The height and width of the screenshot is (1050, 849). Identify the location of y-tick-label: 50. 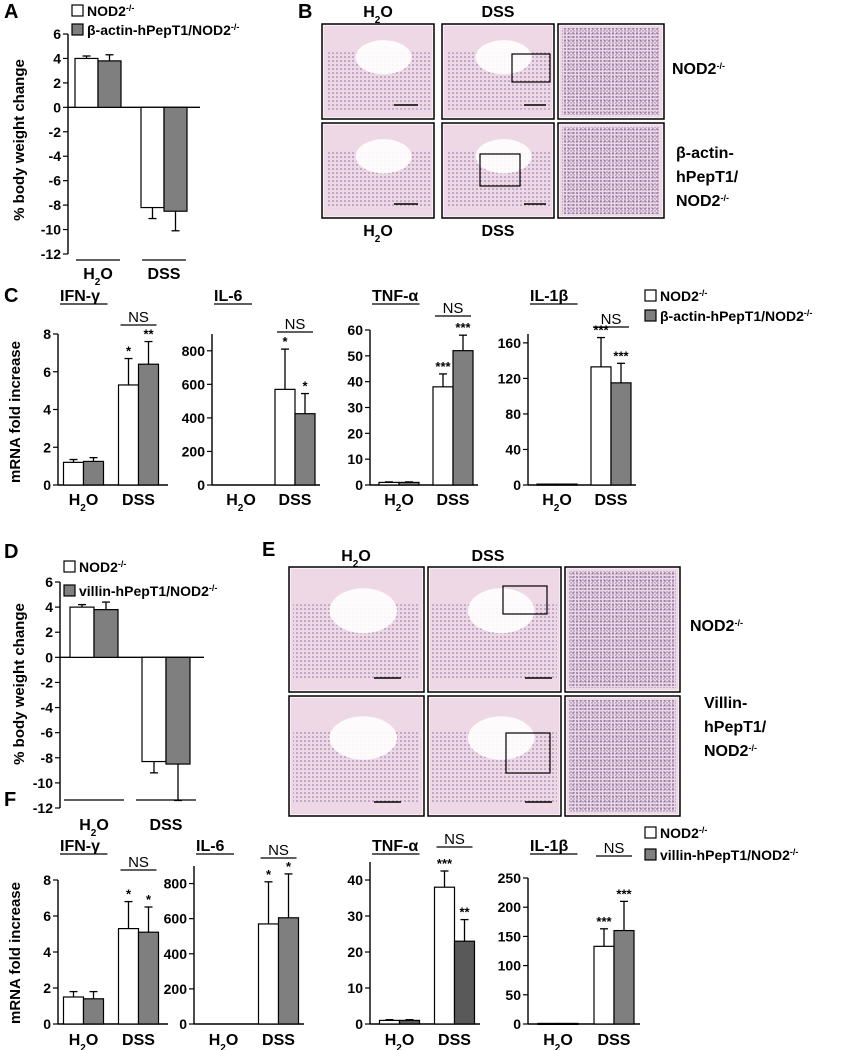
(513, 995).